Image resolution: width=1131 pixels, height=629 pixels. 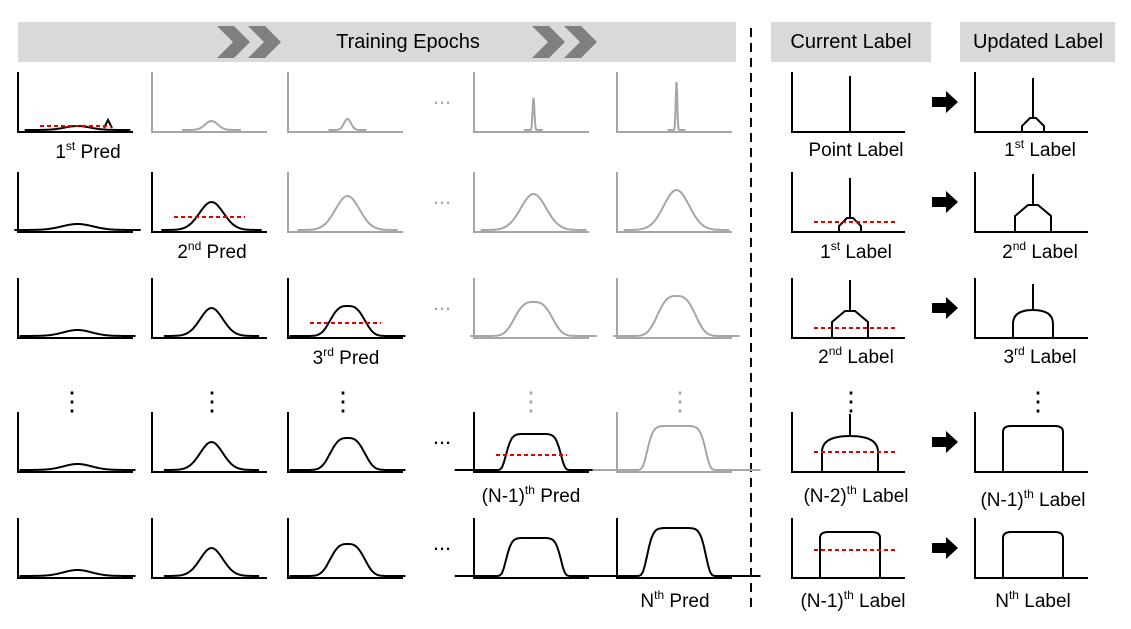 What do you see at coordinates (856, 251) in the screenshot?
I see `current-label-caption: 1st Label` at bounding box center [856, 251].